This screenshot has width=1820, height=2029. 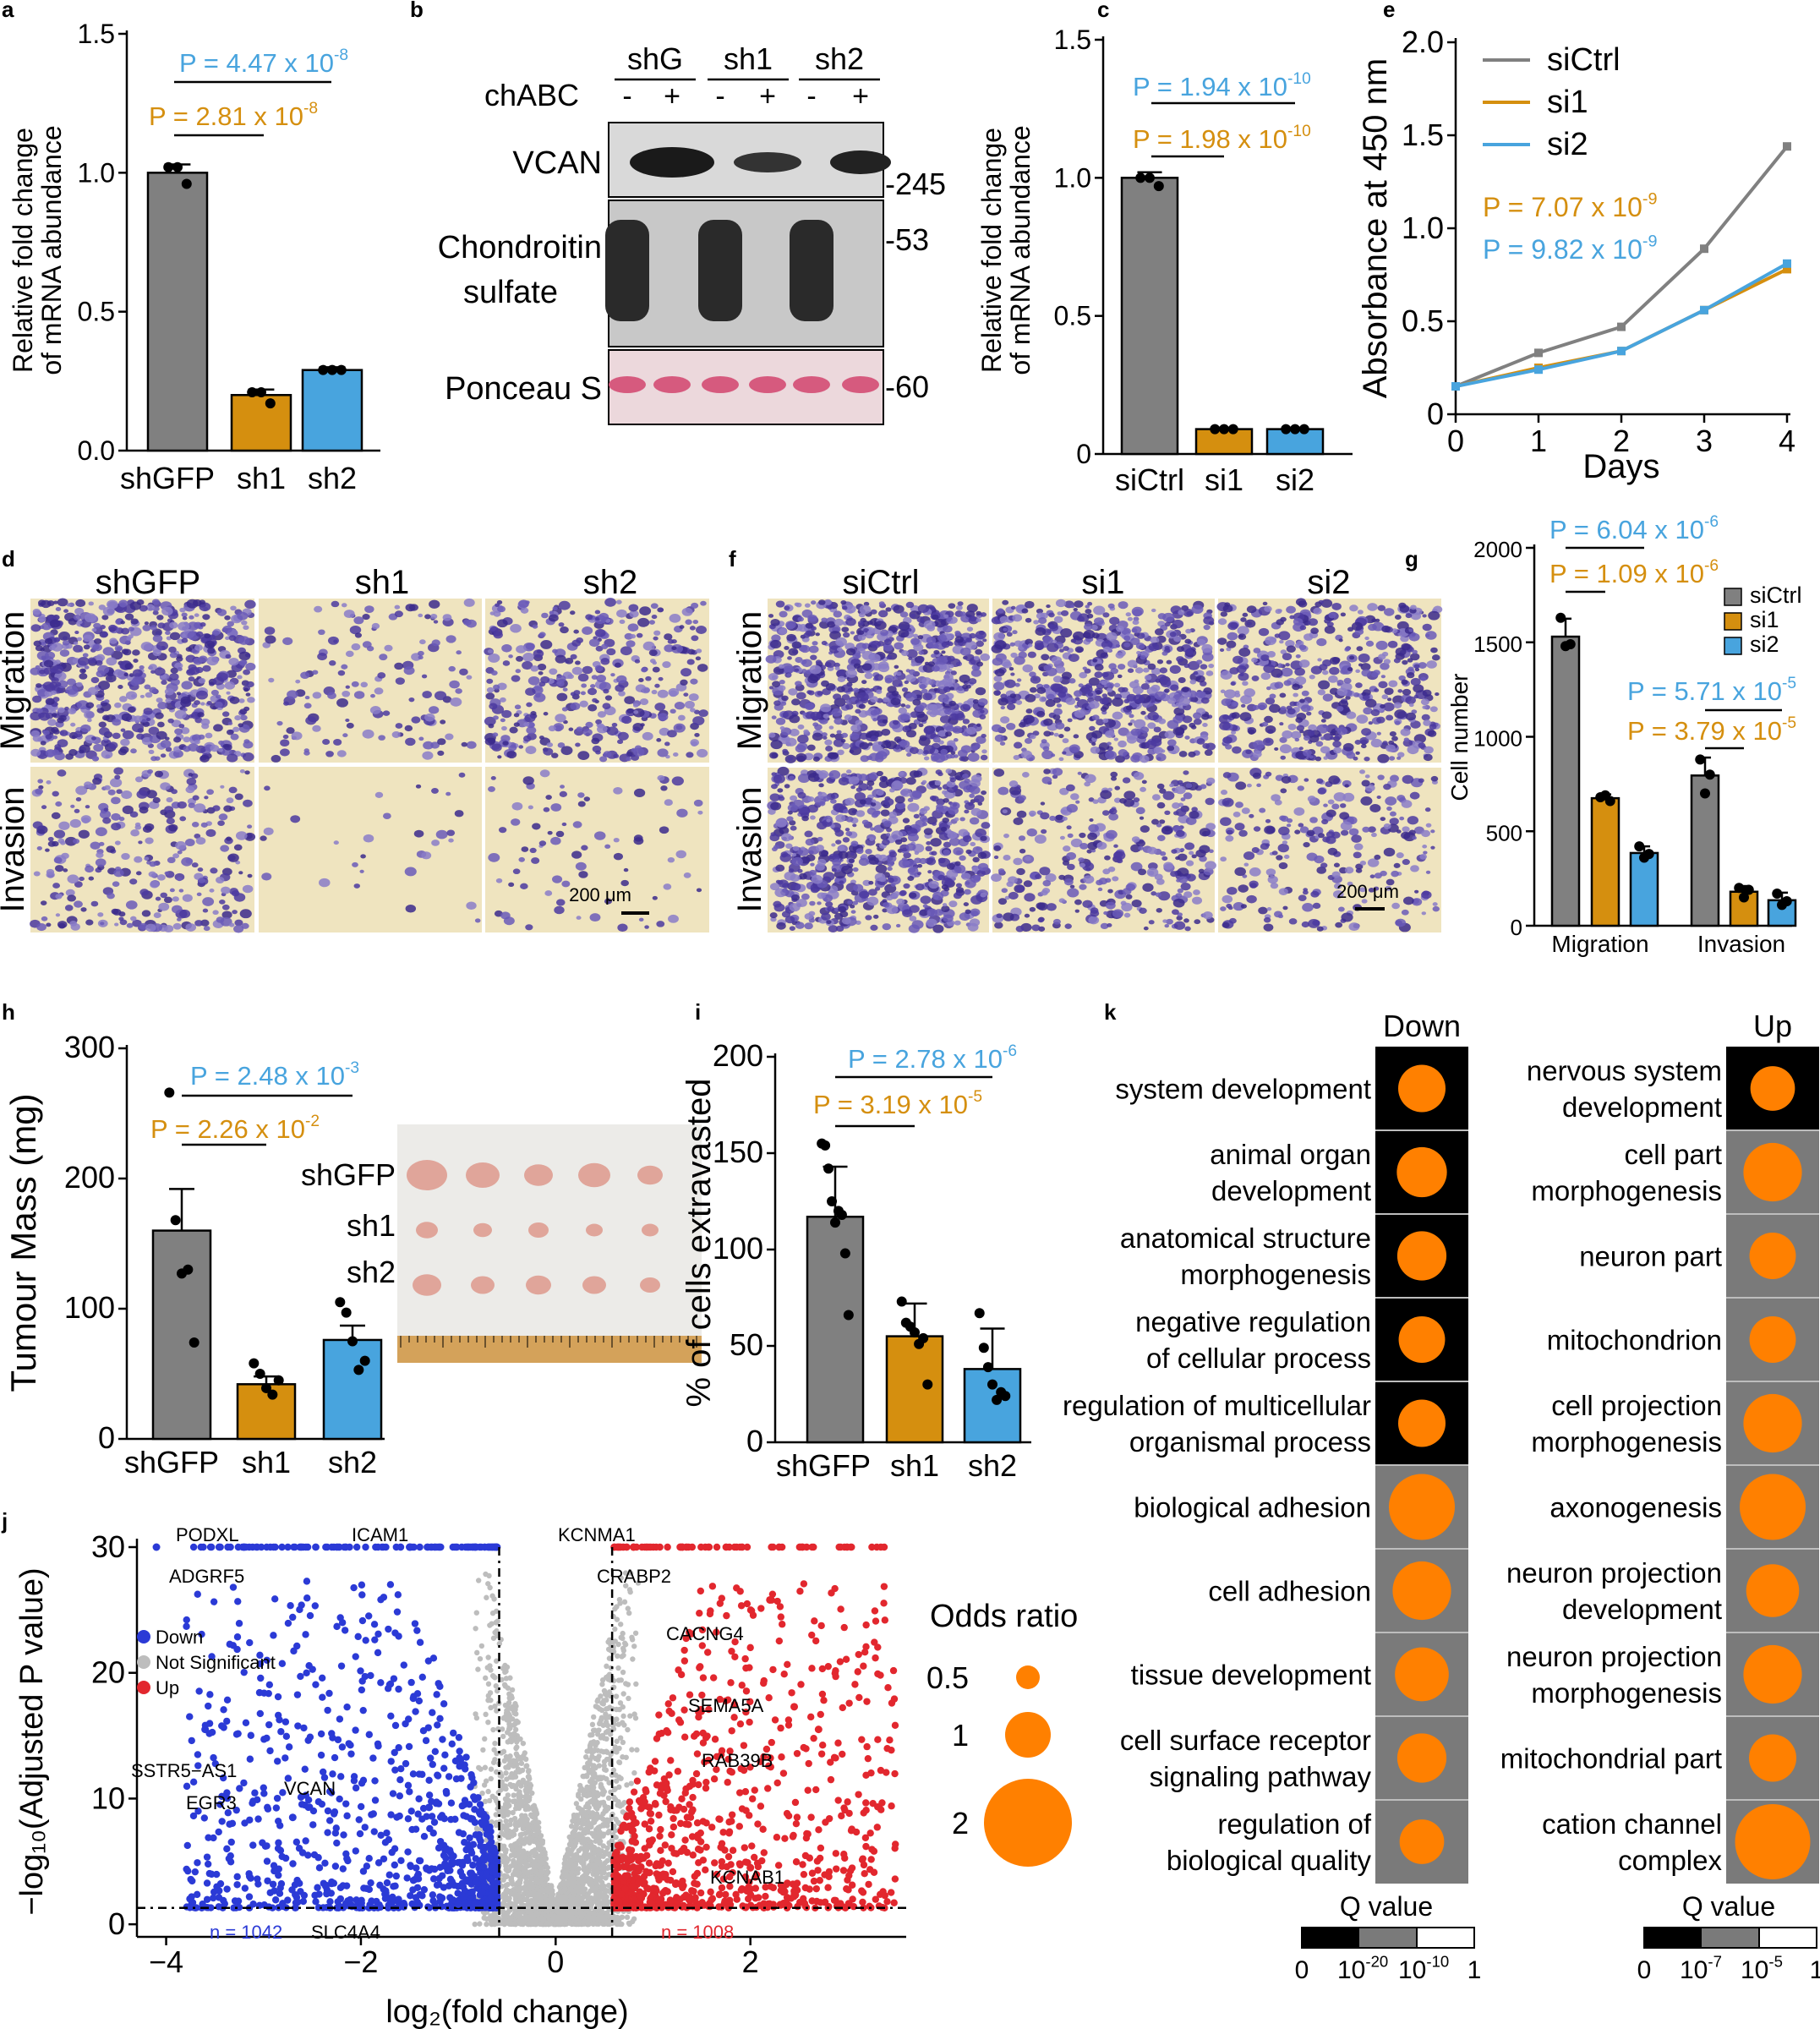 I want to click on series-marker, so click(x=1787, y=269).